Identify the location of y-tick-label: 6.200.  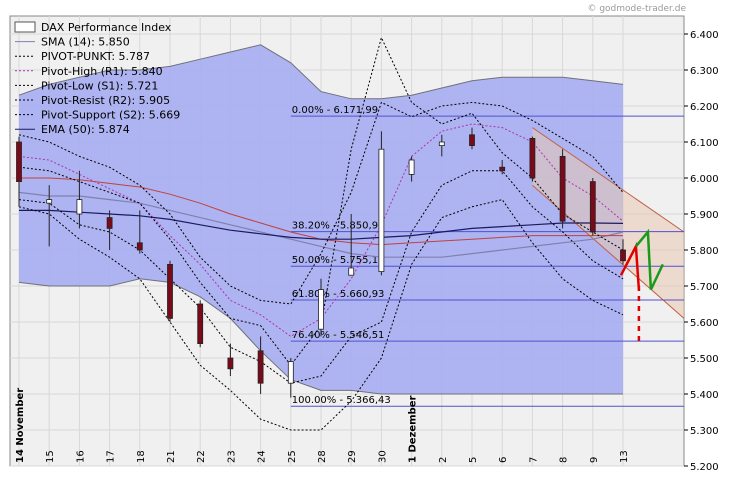
(704, 107).